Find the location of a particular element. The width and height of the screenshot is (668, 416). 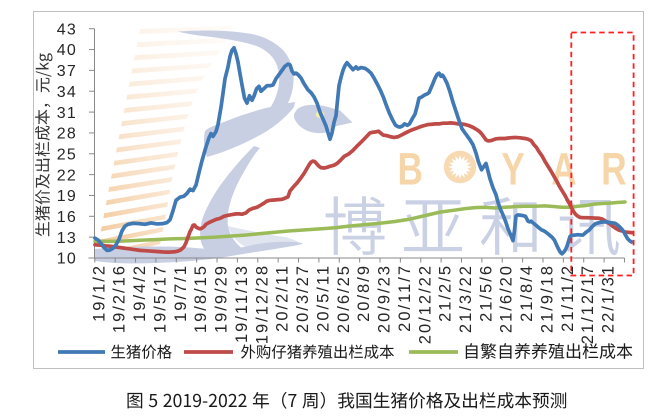

svg-text: 34 is located at coordinates (67, 92).